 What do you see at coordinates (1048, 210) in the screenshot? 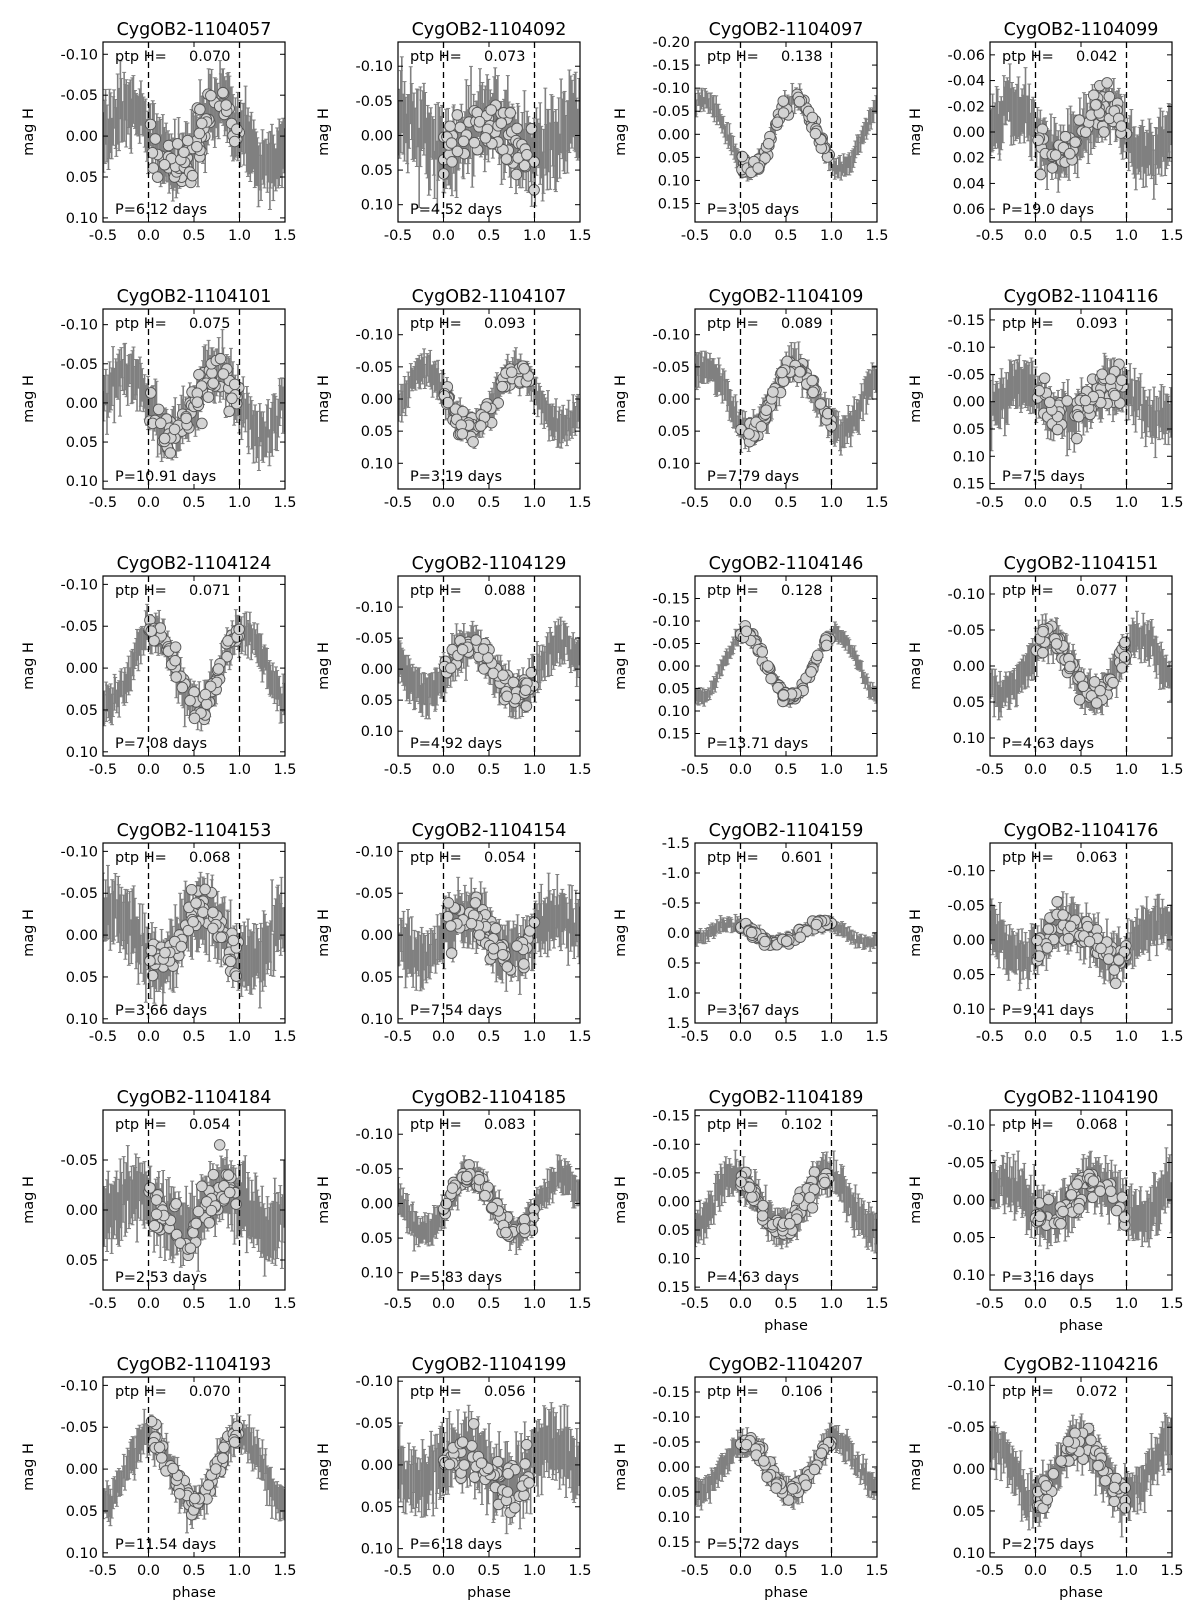
I see `period-label: P=19.0 days` at bounding box center [1048, 210].